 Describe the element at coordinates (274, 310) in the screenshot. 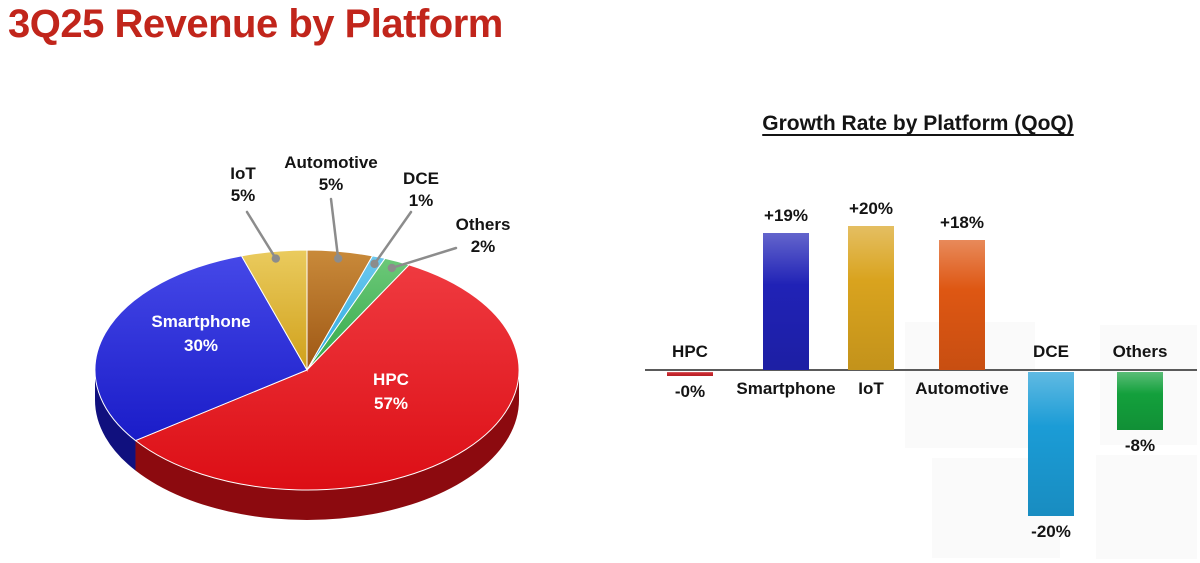

I see `pie-slice-iot` at that location.